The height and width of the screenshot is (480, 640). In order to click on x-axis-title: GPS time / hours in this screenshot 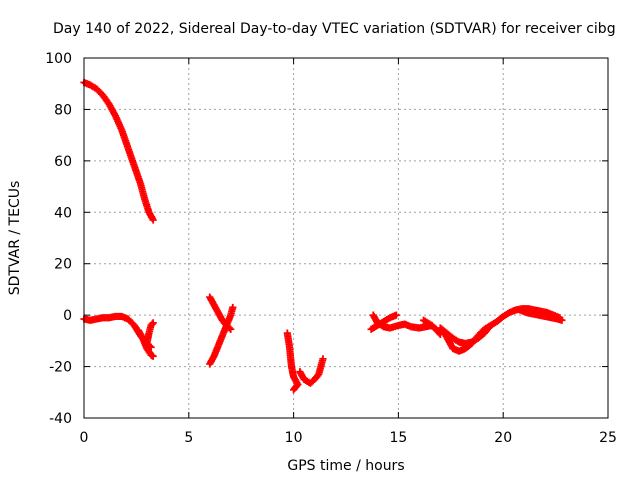, I will do `click(345, 466)`.